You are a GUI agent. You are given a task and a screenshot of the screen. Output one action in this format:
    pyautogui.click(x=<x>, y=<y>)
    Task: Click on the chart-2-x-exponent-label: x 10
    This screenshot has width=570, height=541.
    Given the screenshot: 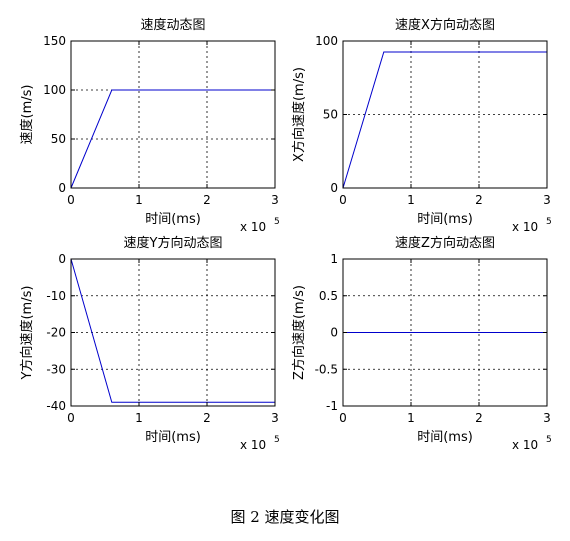 What is the action you would take?
    pyautogui.click(x=525, y=227)
    